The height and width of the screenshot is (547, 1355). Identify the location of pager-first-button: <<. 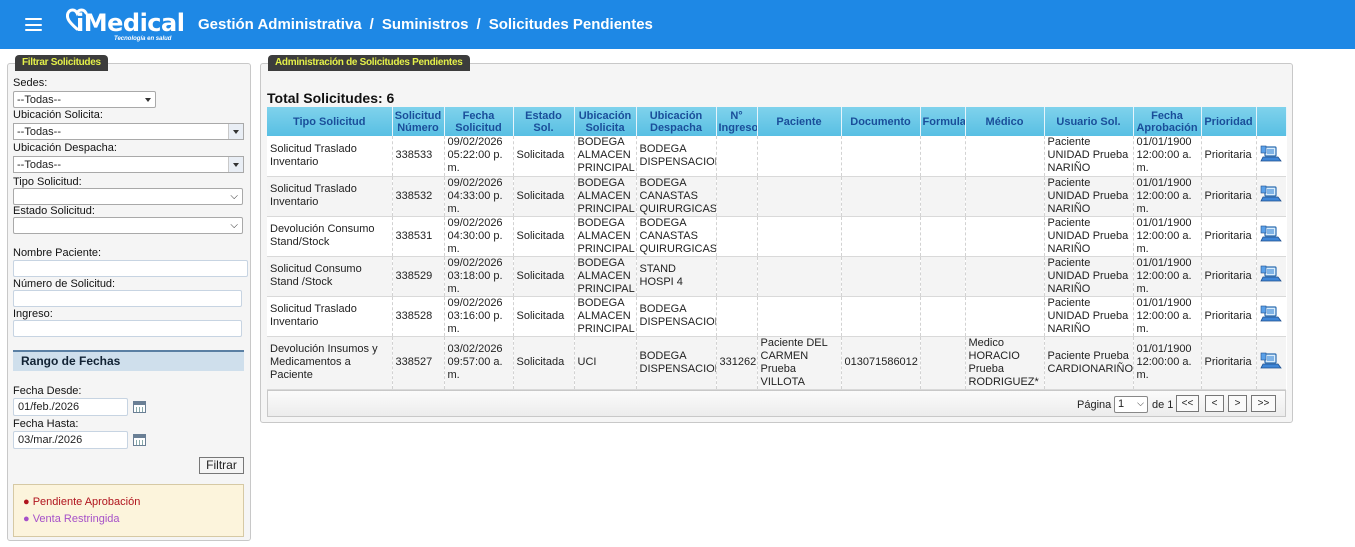
(1187, 403).